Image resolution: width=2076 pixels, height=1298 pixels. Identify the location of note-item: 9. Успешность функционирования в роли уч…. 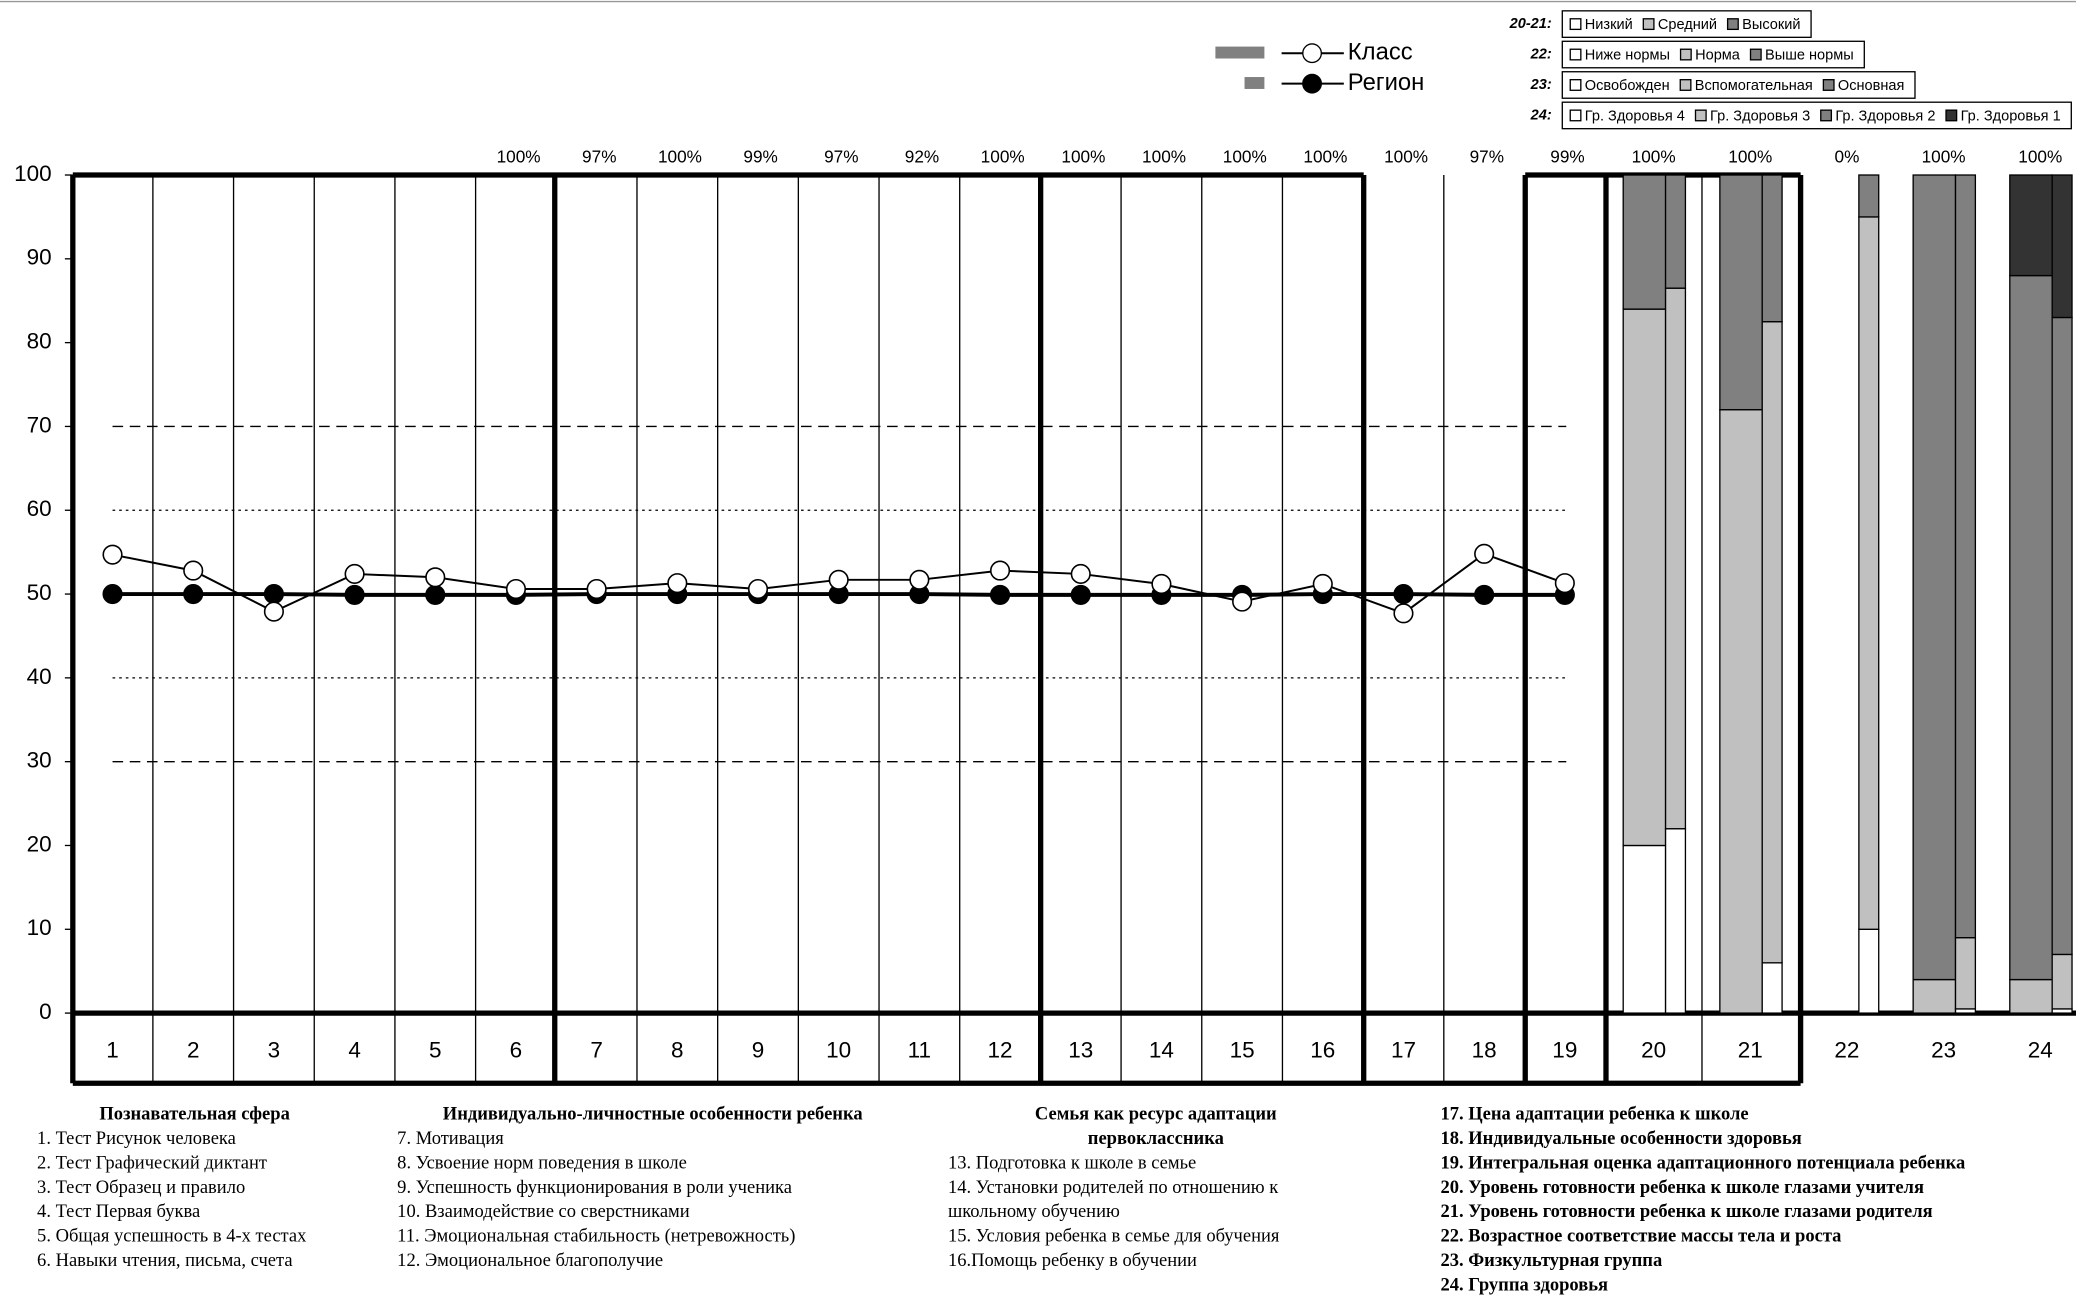
(594, 1187).